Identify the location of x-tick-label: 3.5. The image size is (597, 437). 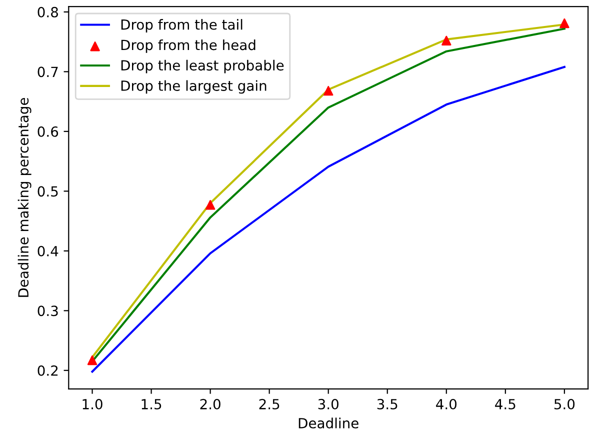
(387, 404).